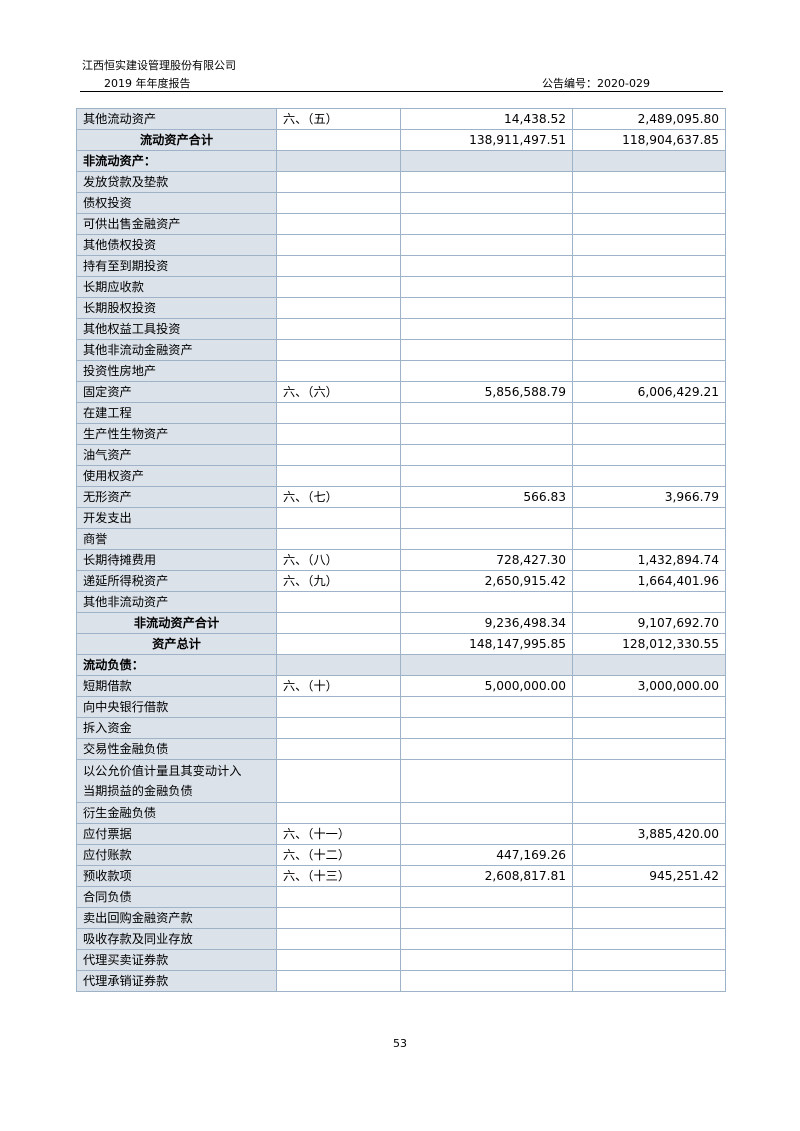 The width and height of the screenshot is (800, 1131). What do you see at coordinates (486, 644) in the screenshot?
I see `row-current-amount: 148,147,995.85` at bounding box center [486, 644].